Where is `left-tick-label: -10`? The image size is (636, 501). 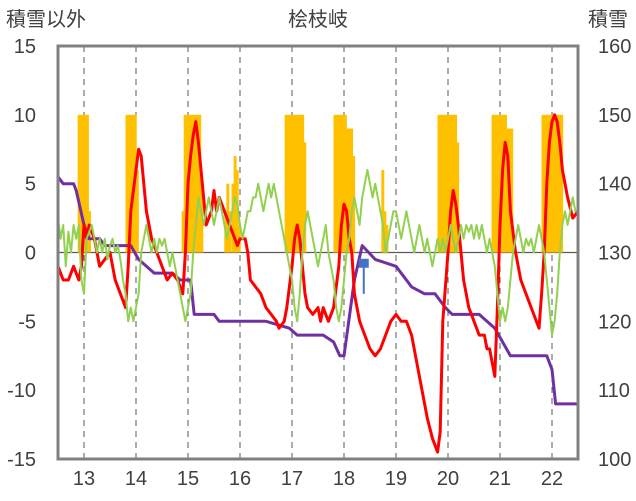
left-tick-label: -10 is located at coordinates (21, 391).